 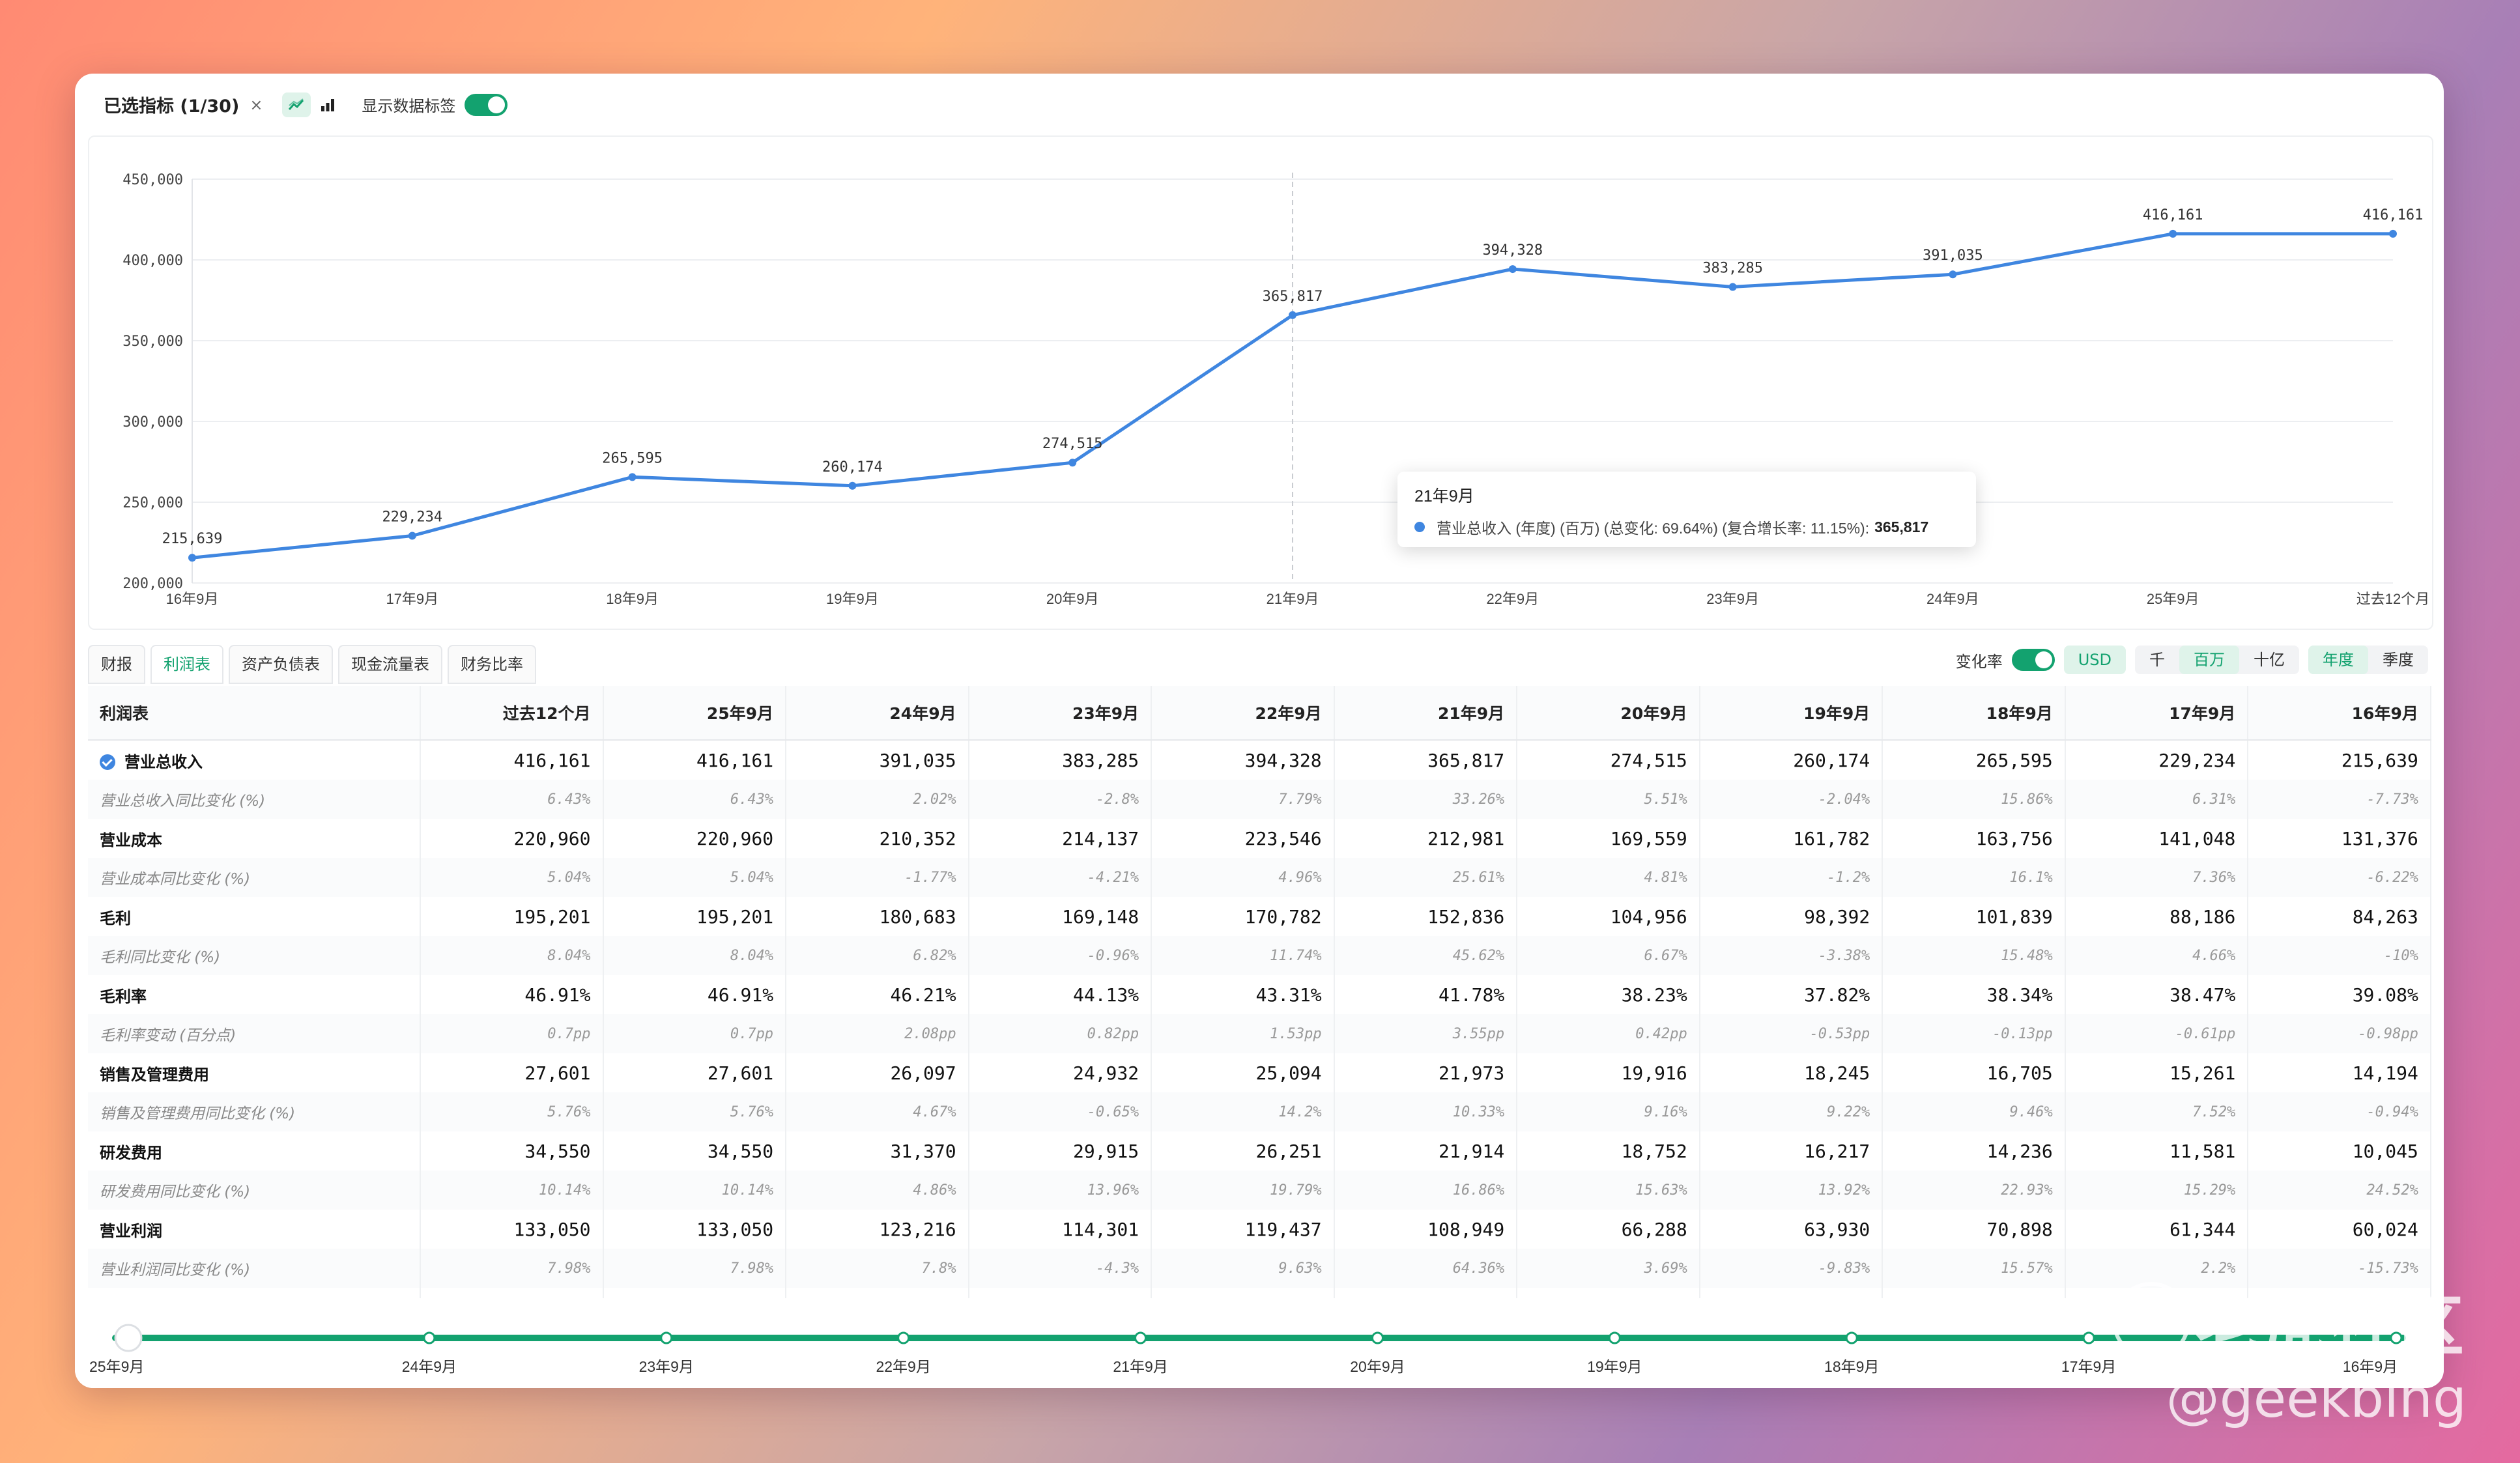 I want to click on table-cell: 19,916, so click(x=1609, y=1072).